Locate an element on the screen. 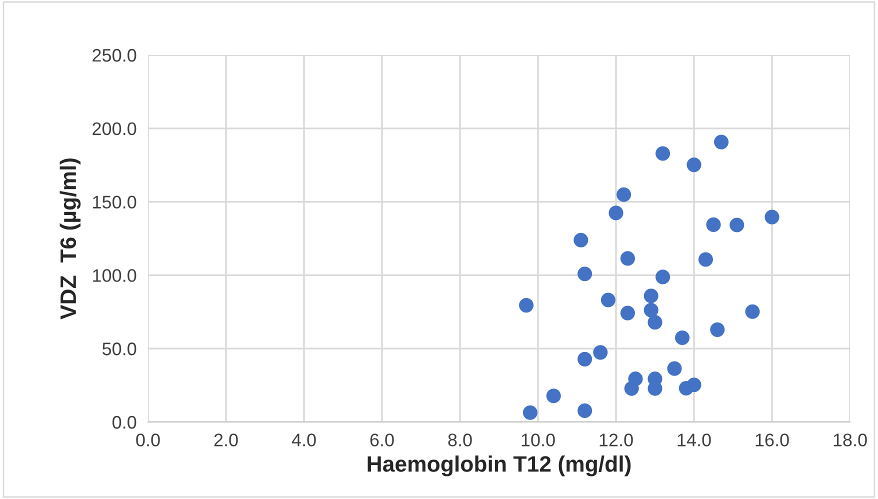 This screenshot has height=499, width=878. x-tick-label: 16.0 is located at coordinates (772, 440).